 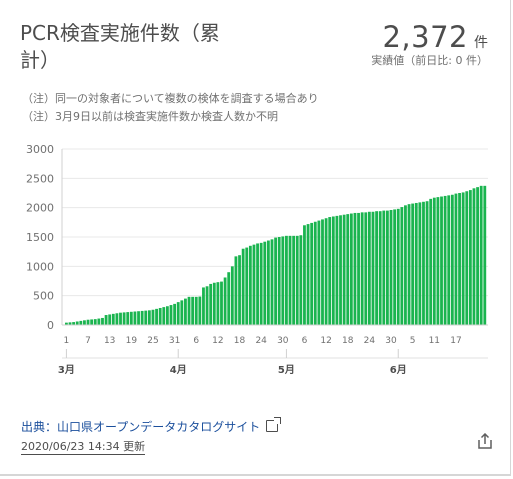 What do you see at coordinates (40, 149) in the screenshot?
I see `y-tick-label: 3000` at bounding box center [40, 149].